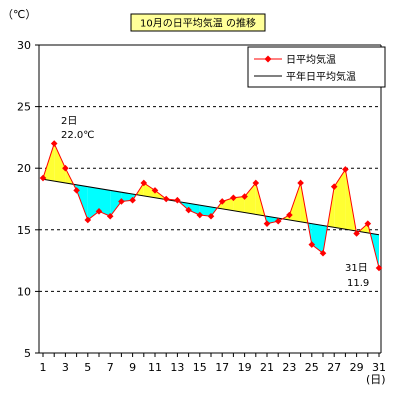  Describe the element at coordinates (312, 367) in the screenshot. I see `x-tick-label-25: 25` at that location.